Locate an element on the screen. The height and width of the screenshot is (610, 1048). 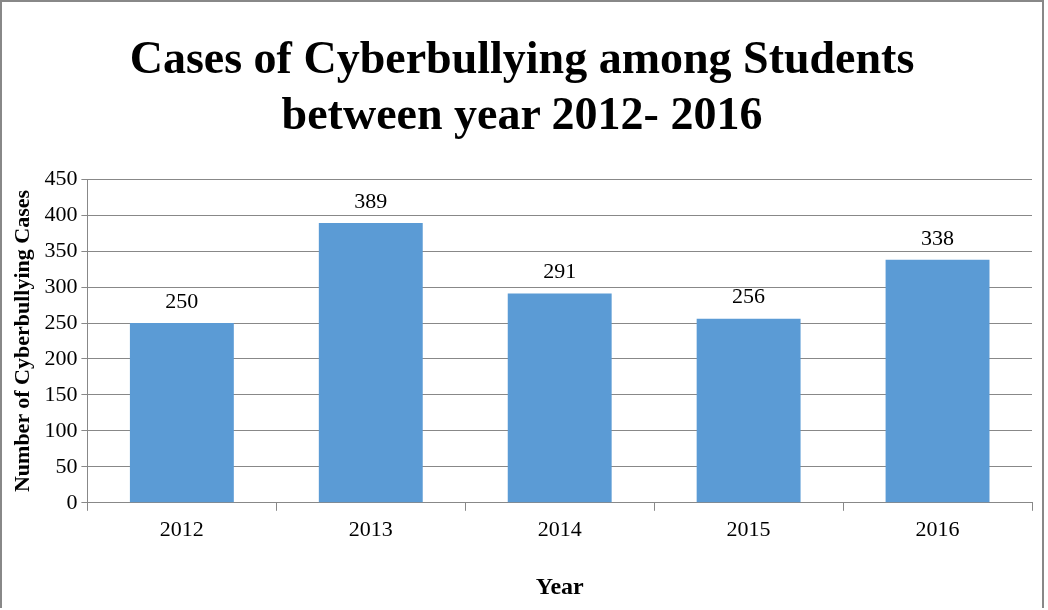
data-label: 389 is located at coordinates (371, 200).